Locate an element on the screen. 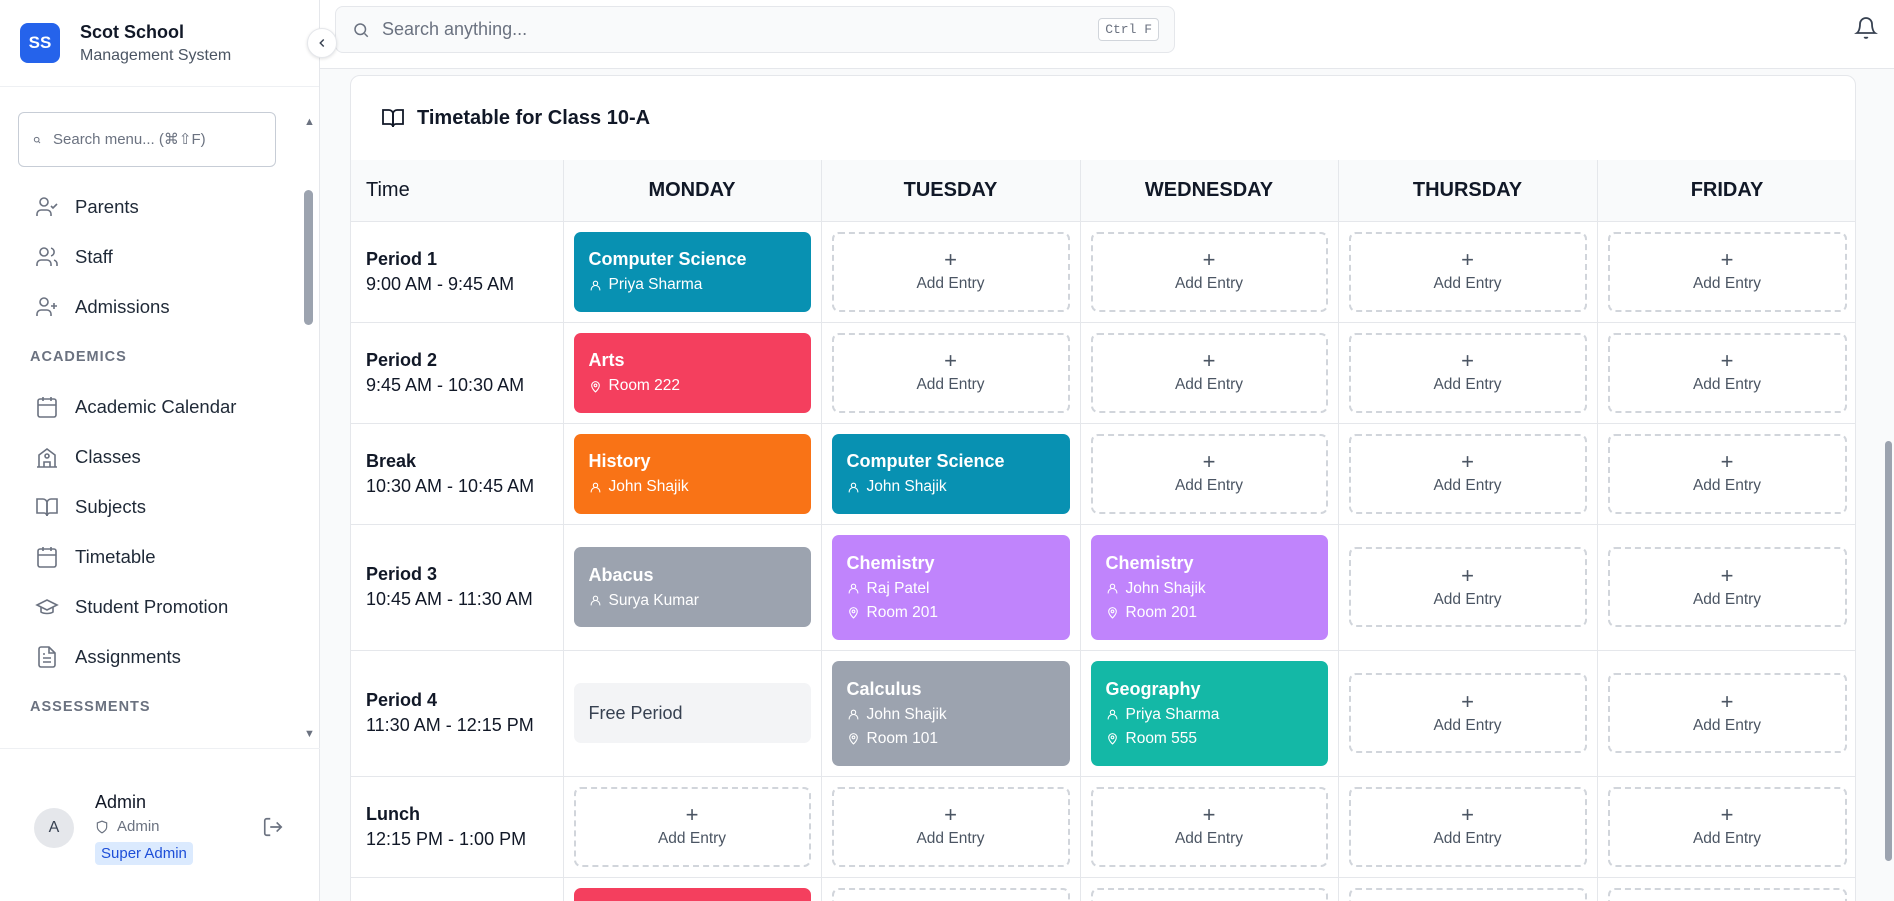  scroll-down-arrow-icon: ▼ is located at coordinates (309, 734).